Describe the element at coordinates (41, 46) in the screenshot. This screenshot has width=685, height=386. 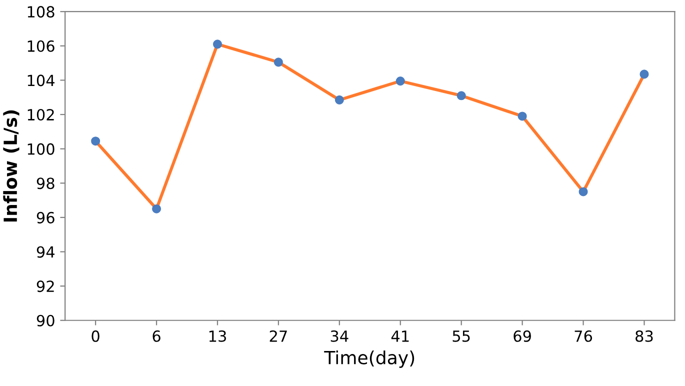
I see `y-tick-label: 106` at that location.